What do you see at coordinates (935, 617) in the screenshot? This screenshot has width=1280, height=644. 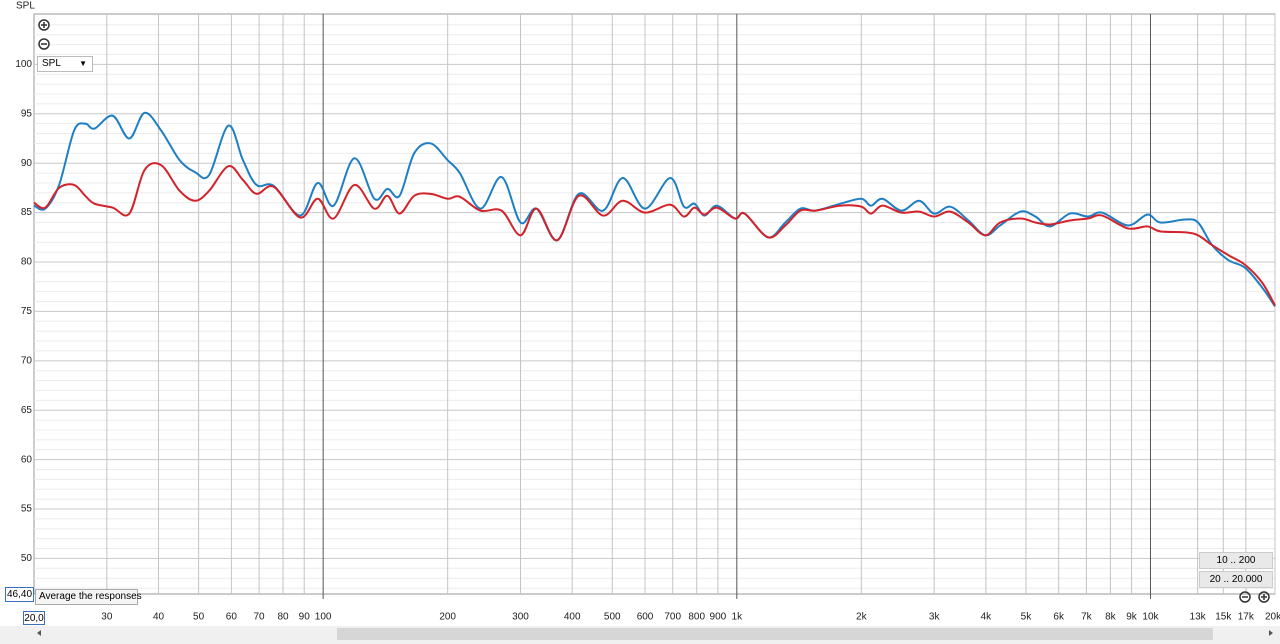 I see `x-tick-label: 3k` at bounding box center [935, 617].